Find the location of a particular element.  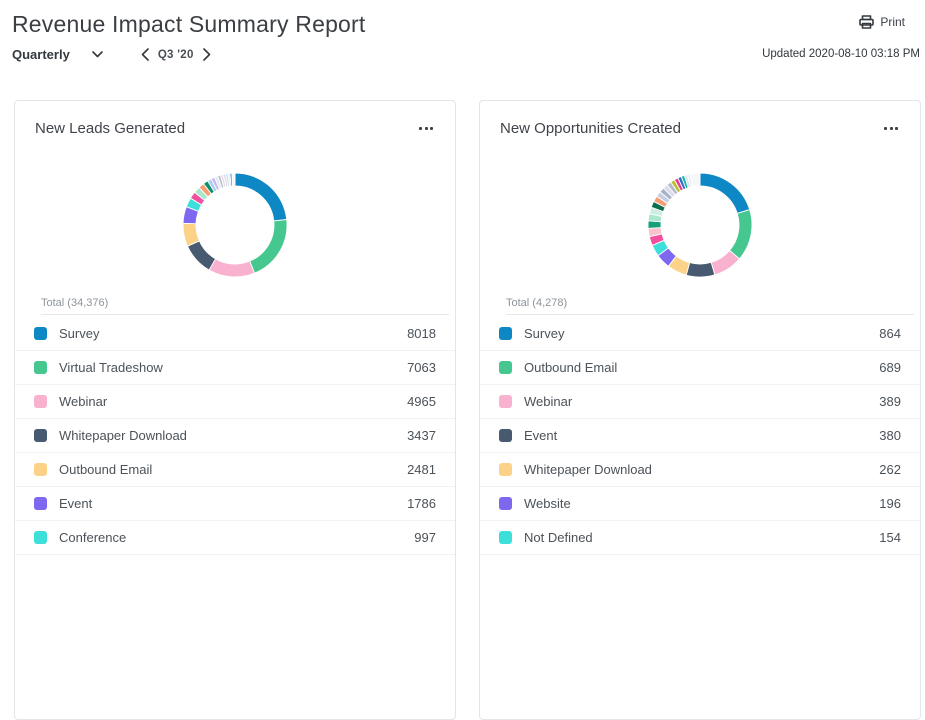

legend-value: 689 is located at coordinates (890, 367).